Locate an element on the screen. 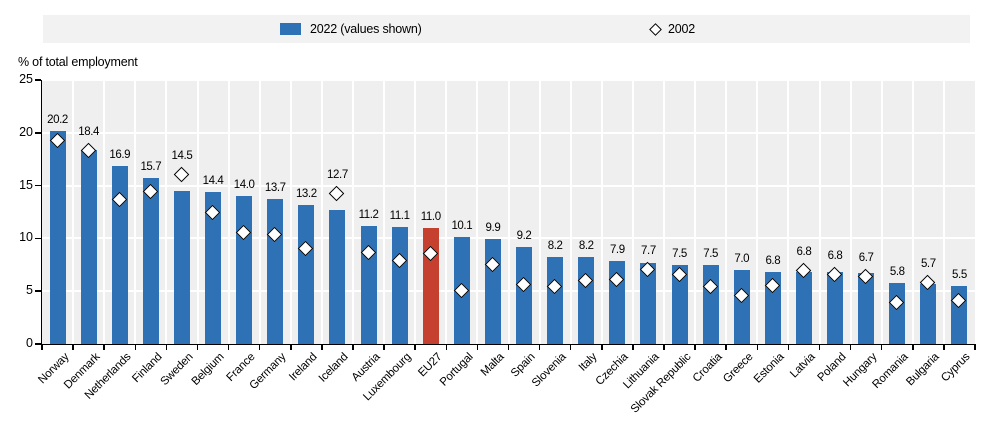  value-label-slovak-republic: 7.5 is located at coordinates (679, 253).